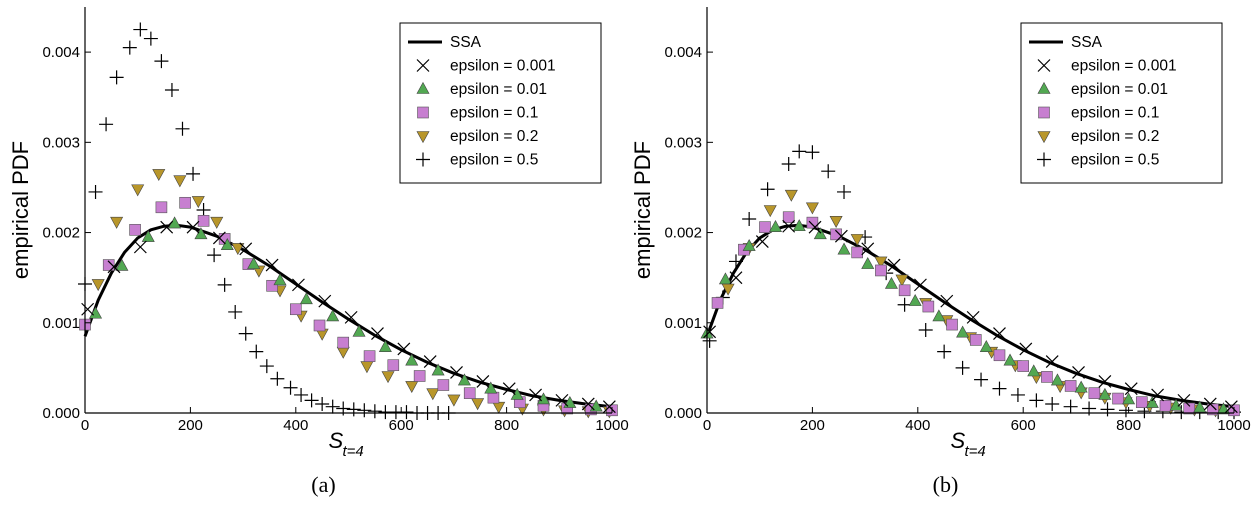 The height and width of the screenshot is (506, 1255). Describe the element at coordinates (466, 42) in the screenshot. I see `legend-entry-label: SSA` at that location.